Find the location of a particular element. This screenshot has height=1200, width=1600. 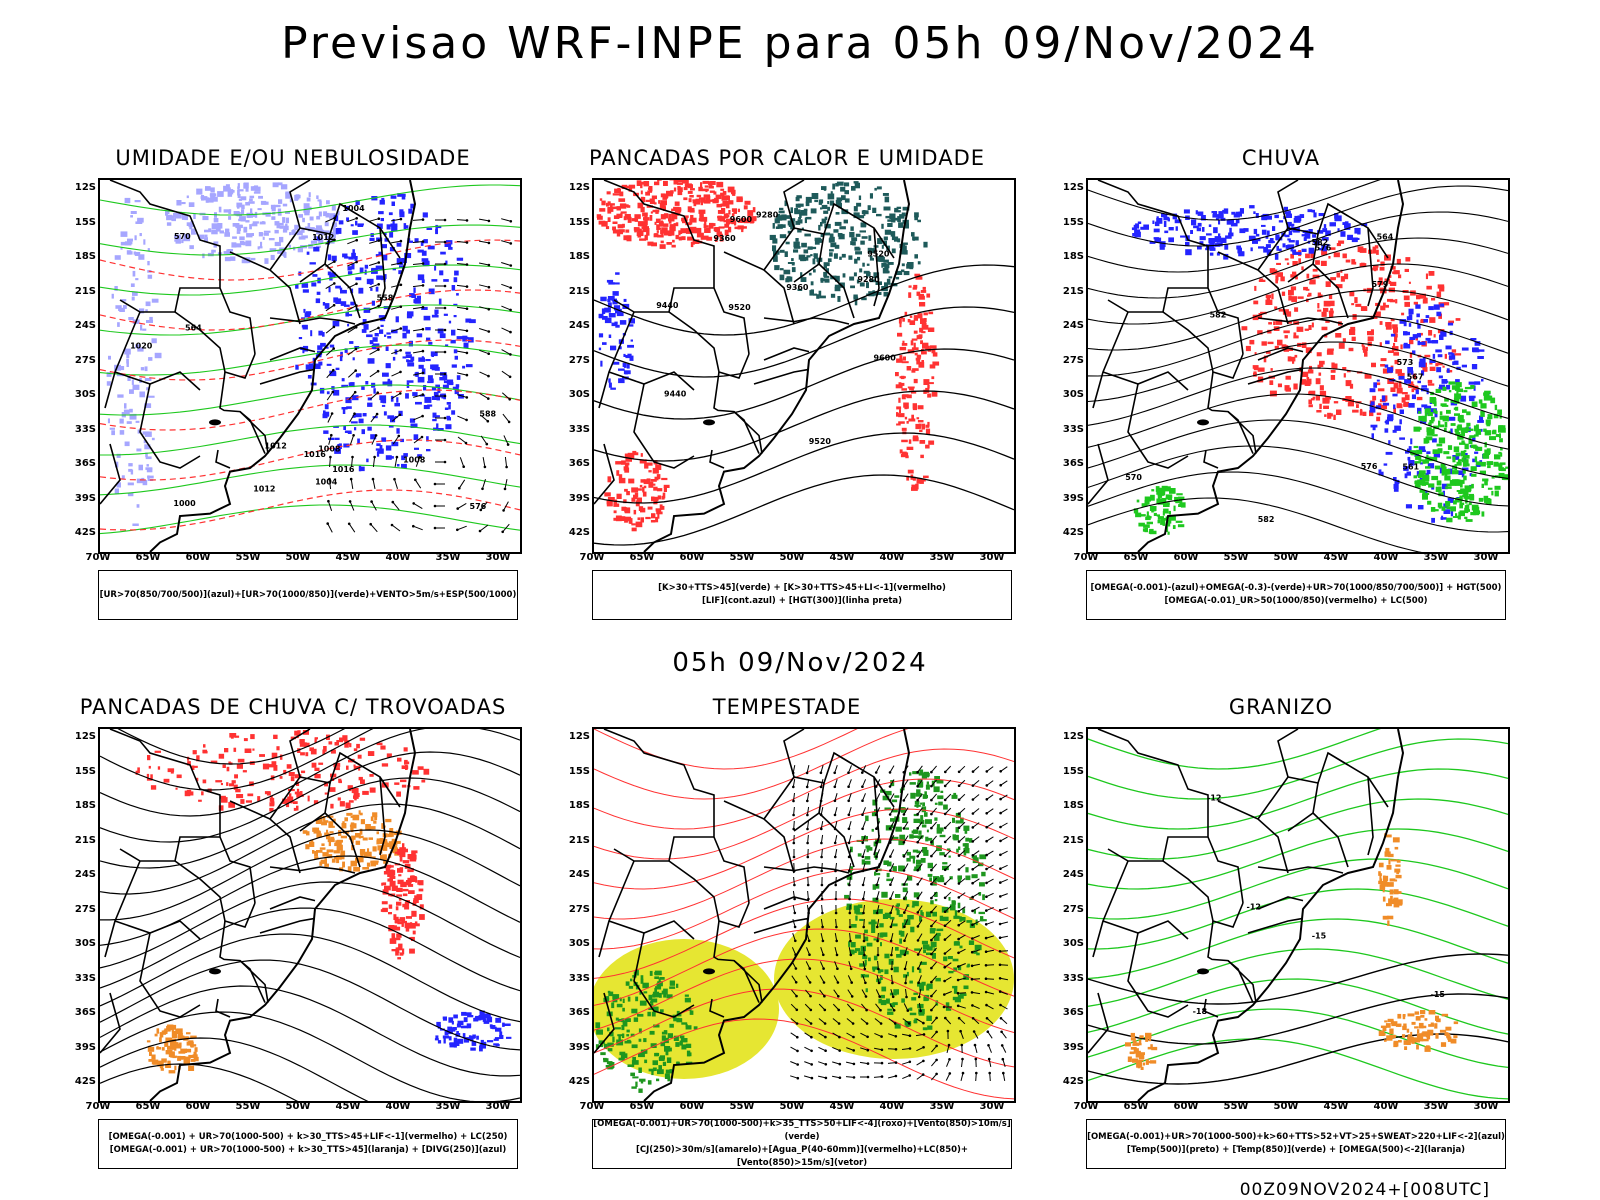

lon-tick-label: 55W is located at coordinates (248, 557).